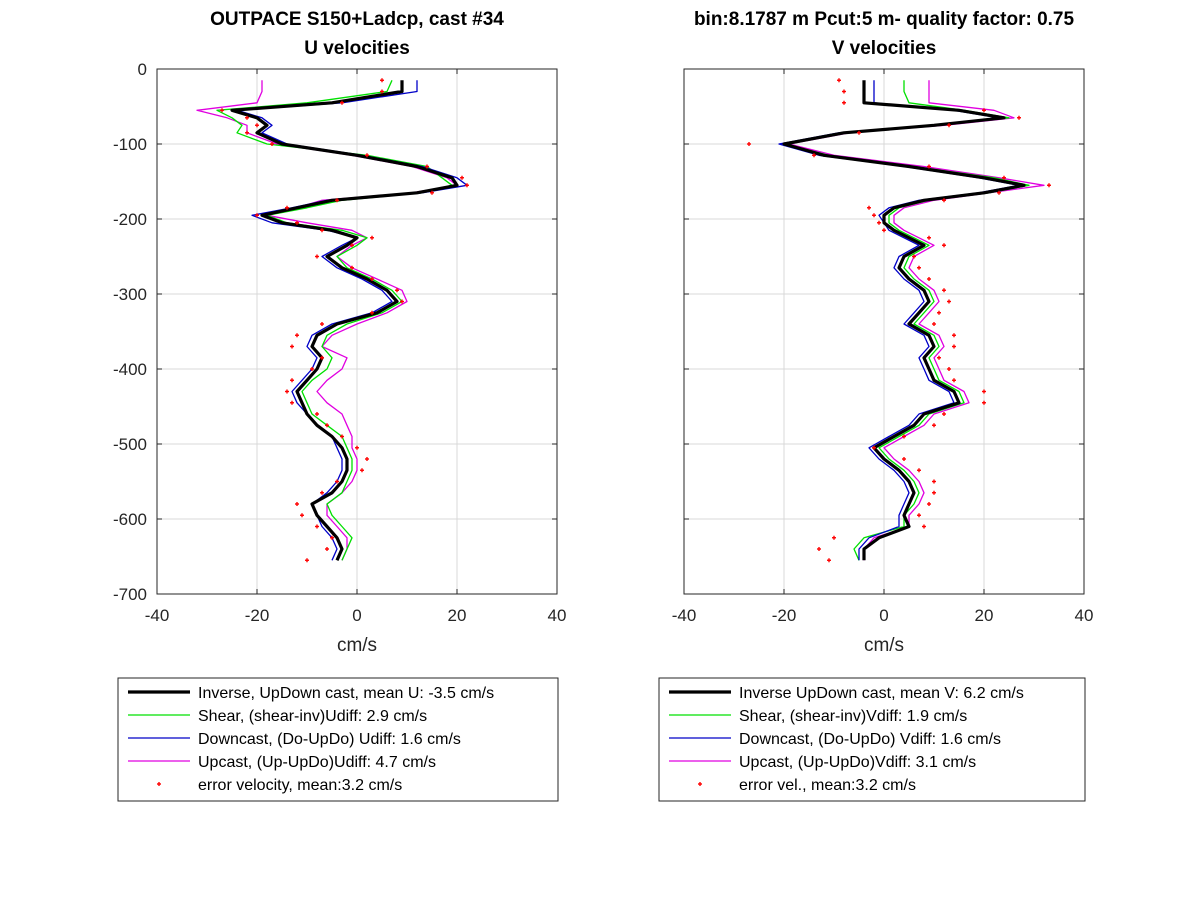  What do you see at coordinates (899, 320) in the screenshot?
I see `v-series` at bounding box center [899, 320].